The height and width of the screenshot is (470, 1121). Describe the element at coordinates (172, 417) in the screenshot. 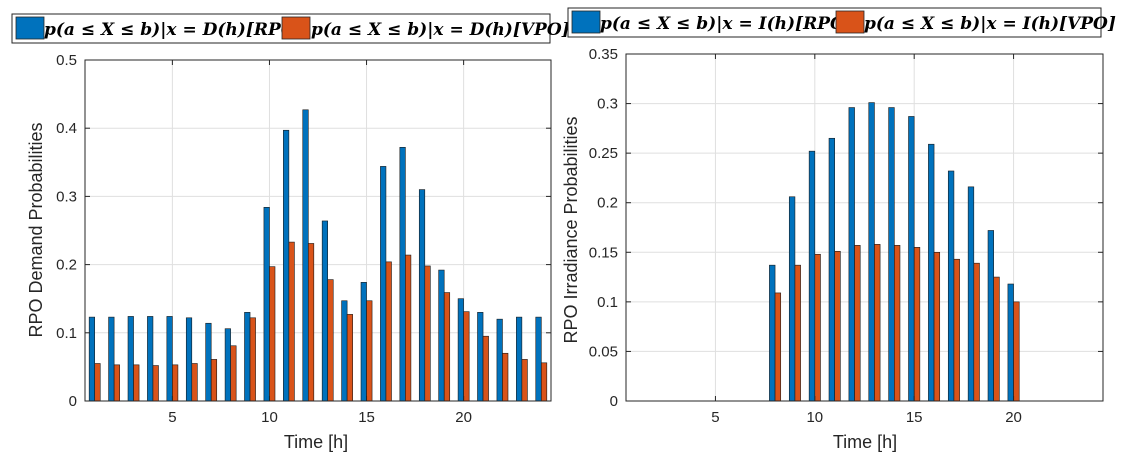

I see `left-xtick-label-5: 5` at that location.